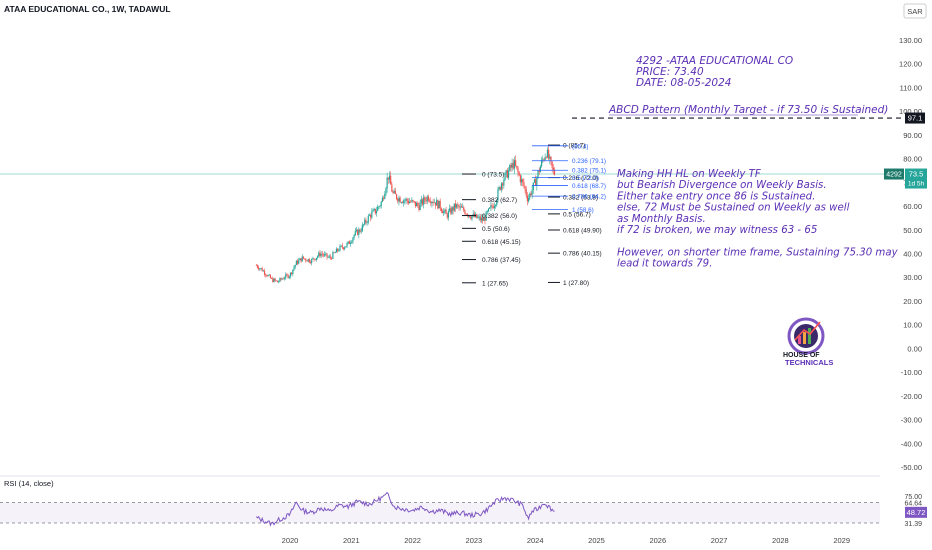  Describe the element at coordinates (719, 540) in the screenshot. I see `time-tick-label: 2027` at that location.